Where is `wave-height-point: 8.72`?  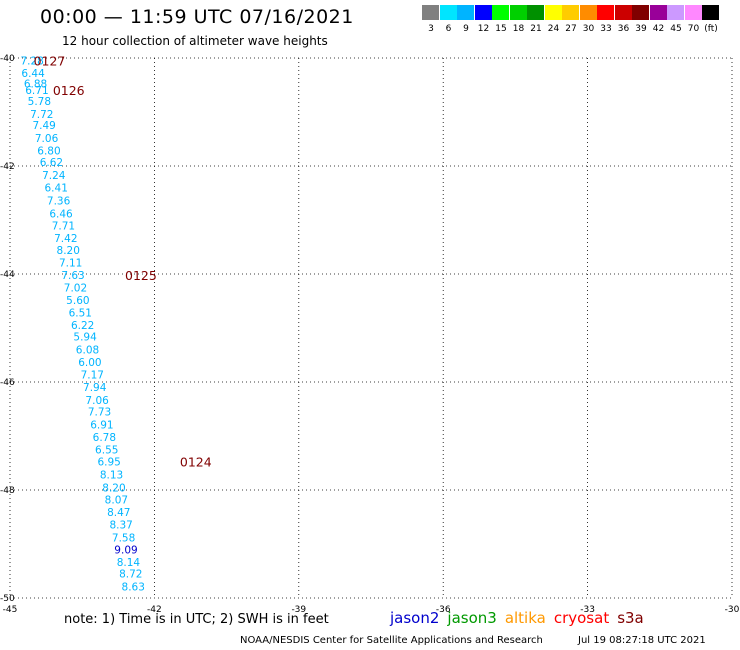 wave-height-point: 8.72 is located at coordinates (130, 575).